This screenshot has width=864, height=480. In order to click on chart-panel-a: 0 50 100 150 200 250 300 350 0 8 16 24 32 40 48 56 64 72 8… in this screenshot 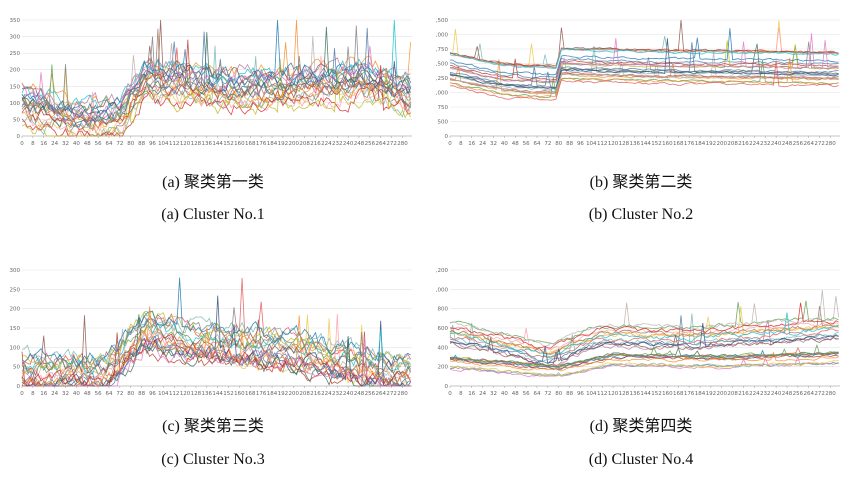, I will do `click(213, 82)`.